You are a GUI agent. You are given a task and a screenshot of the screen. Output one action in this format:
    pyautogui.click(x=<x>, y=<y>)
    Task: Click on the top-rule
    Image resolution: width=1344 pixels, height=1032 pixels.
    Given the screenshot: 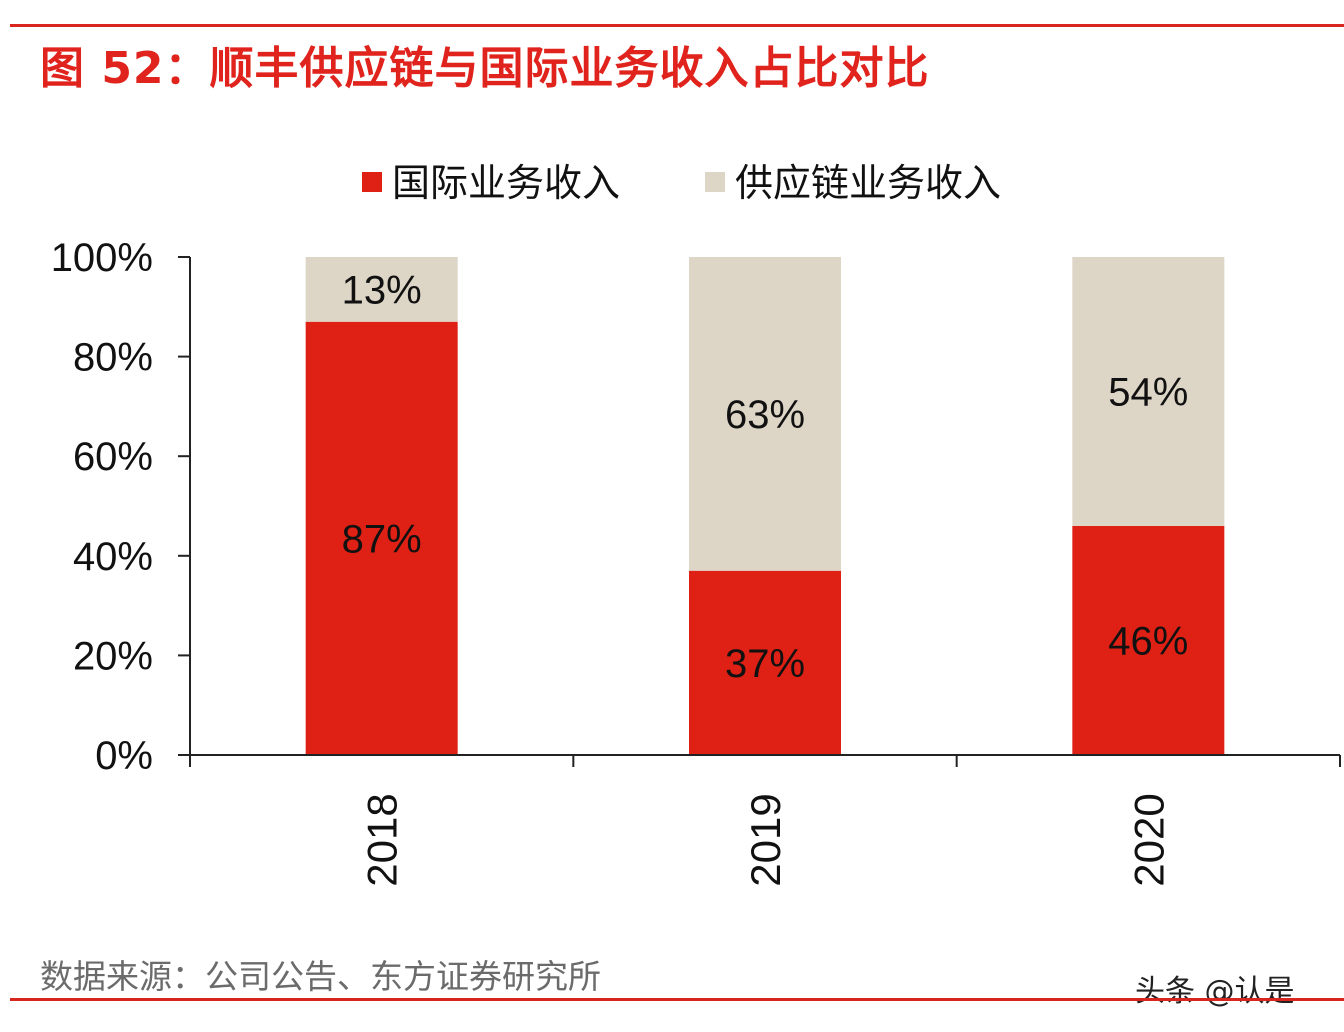 What is the action you would take?
    pyautogui.click(x=677, y=25)
    